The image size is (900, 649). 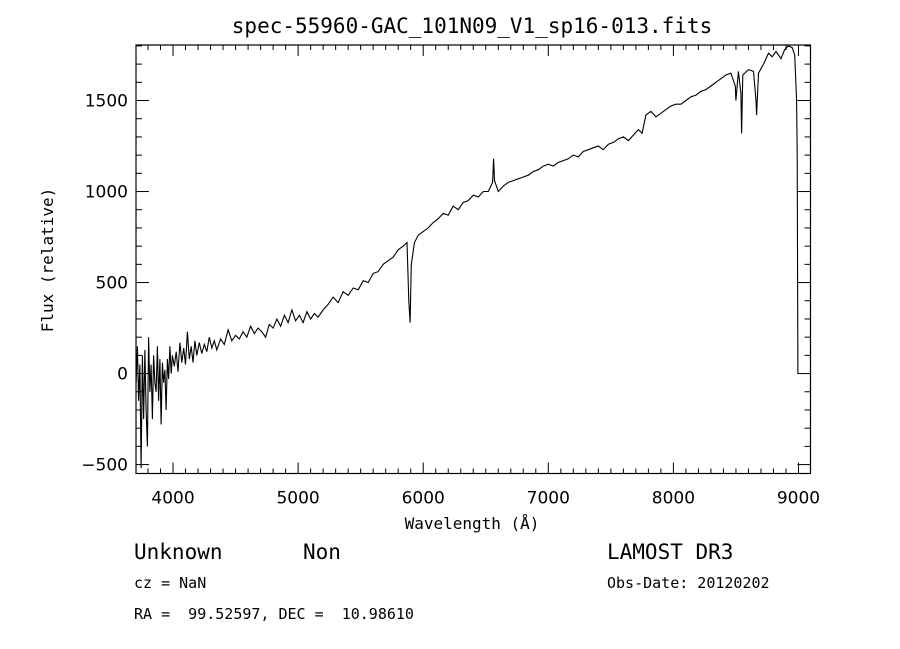 What do you see at coordinates (172, 499) in the screenshot?
I see `x-tick-label: 4000` at bounding box center [172, 499].